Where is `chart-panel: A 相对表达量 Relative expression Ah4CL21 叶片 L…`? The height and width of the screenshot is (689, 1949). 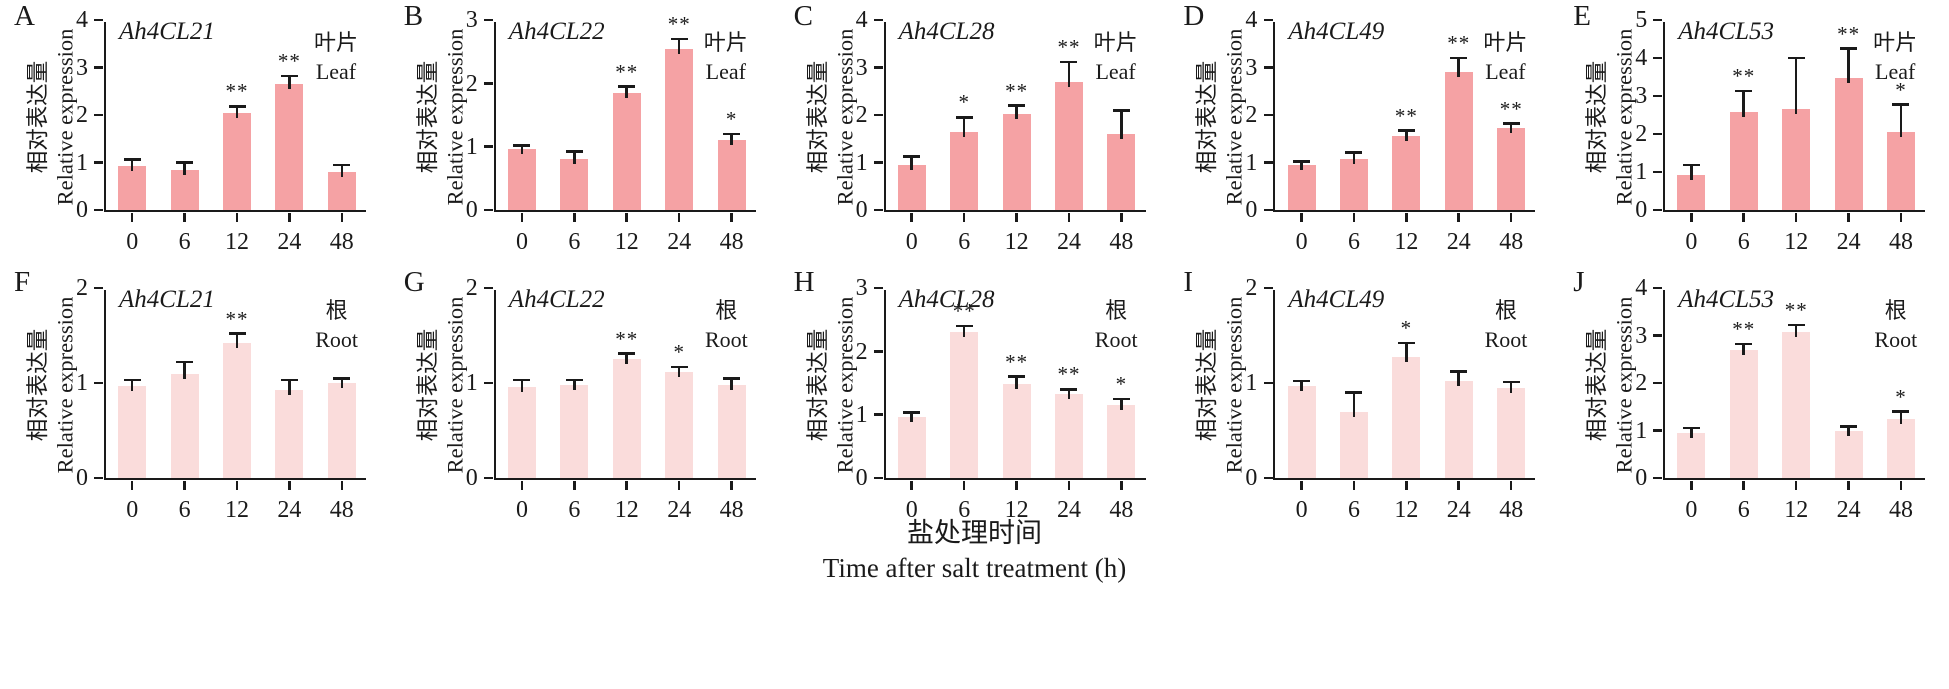
chart-panel: A 相对表达量 Relative expression Ah4CL21 叶片 L… is located at coordinates (195, 127).